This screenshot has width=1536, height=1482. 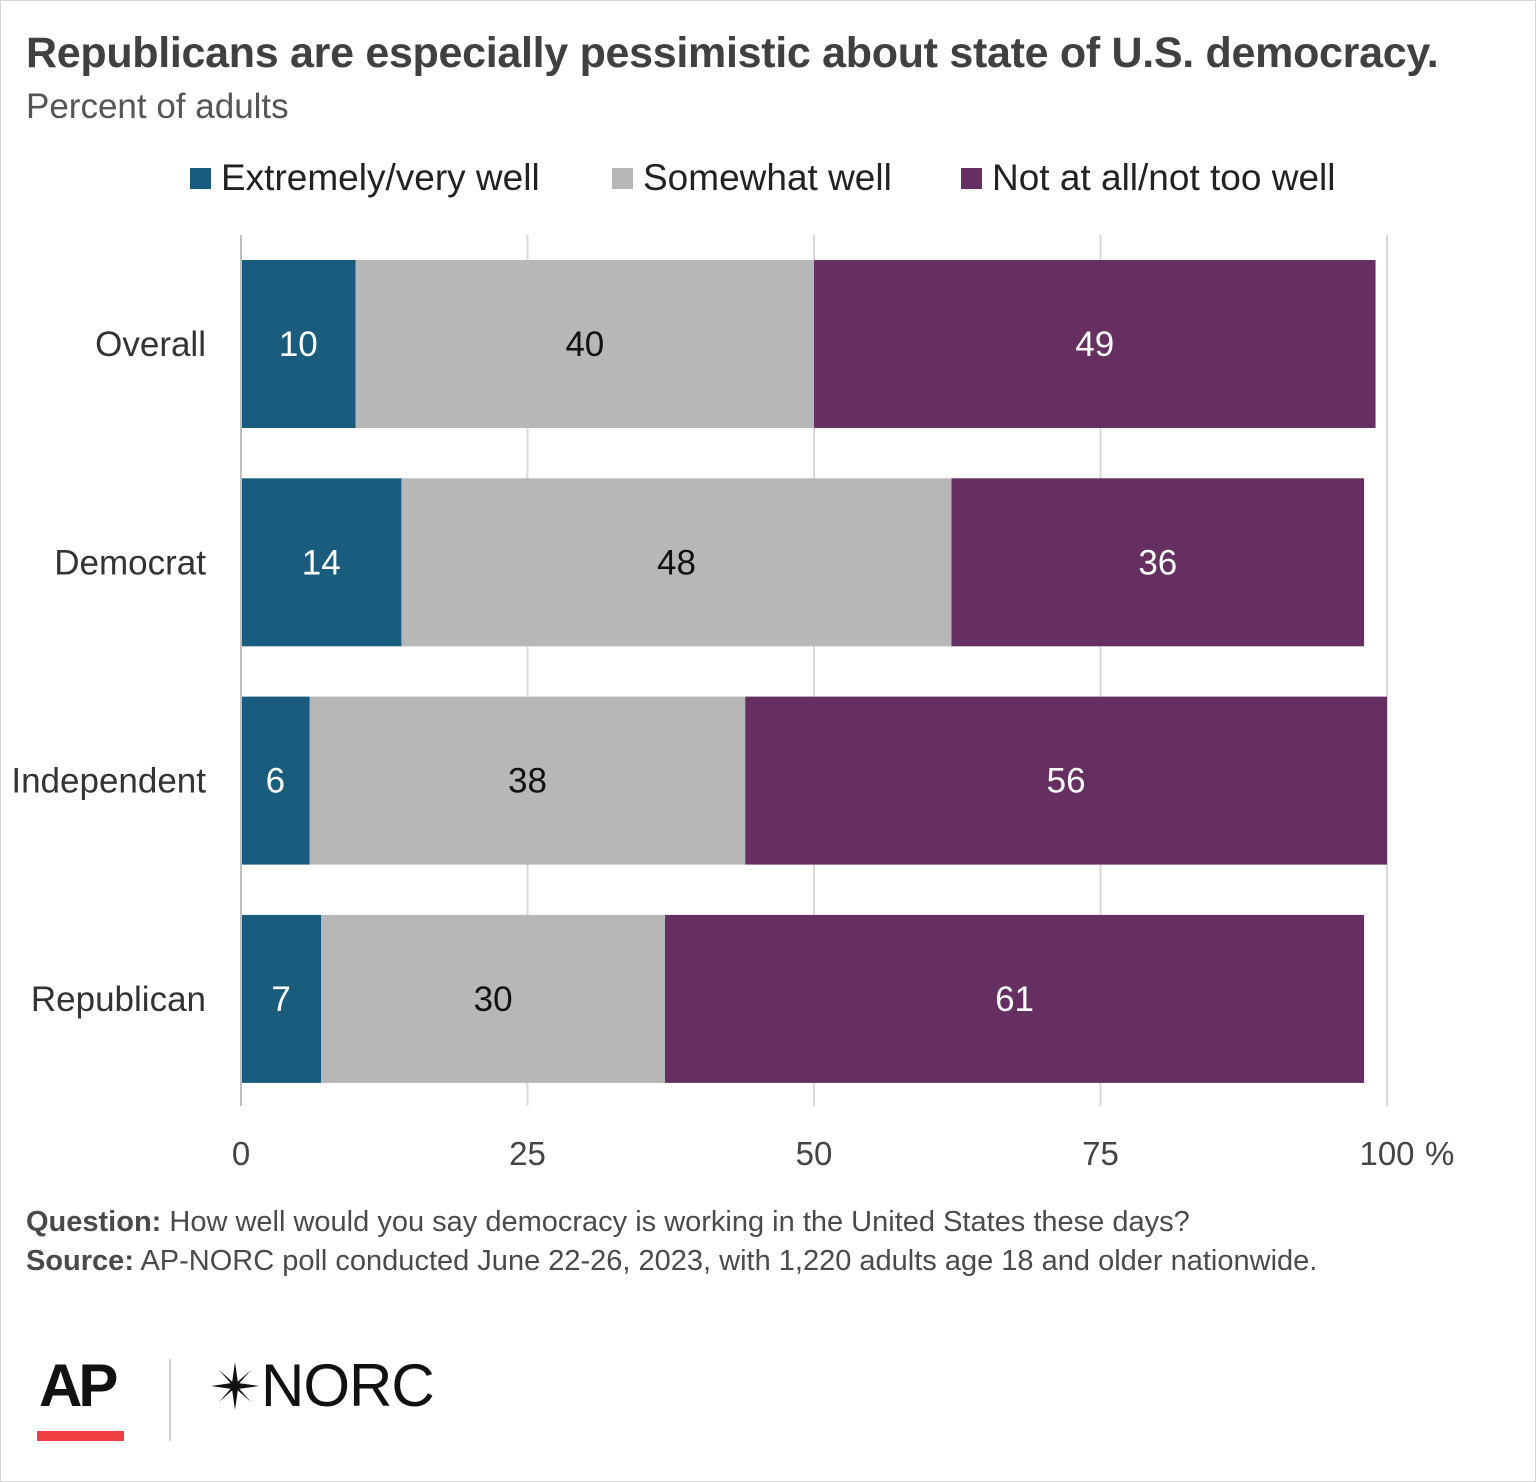 I want to click on ap-logo: AP, so click(x=78, y=1385).